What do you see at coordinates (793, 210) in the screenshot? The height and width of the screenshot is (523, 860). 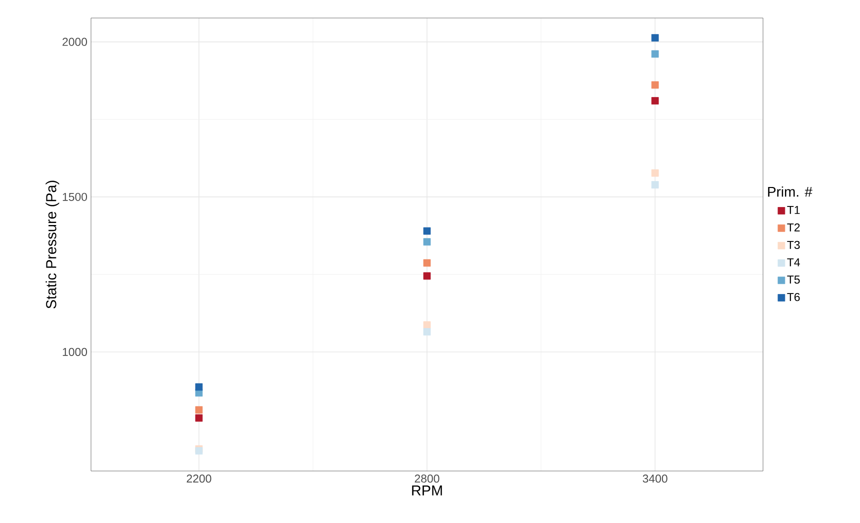 I see `legend-label: T1` at bounding box center [793, 210].